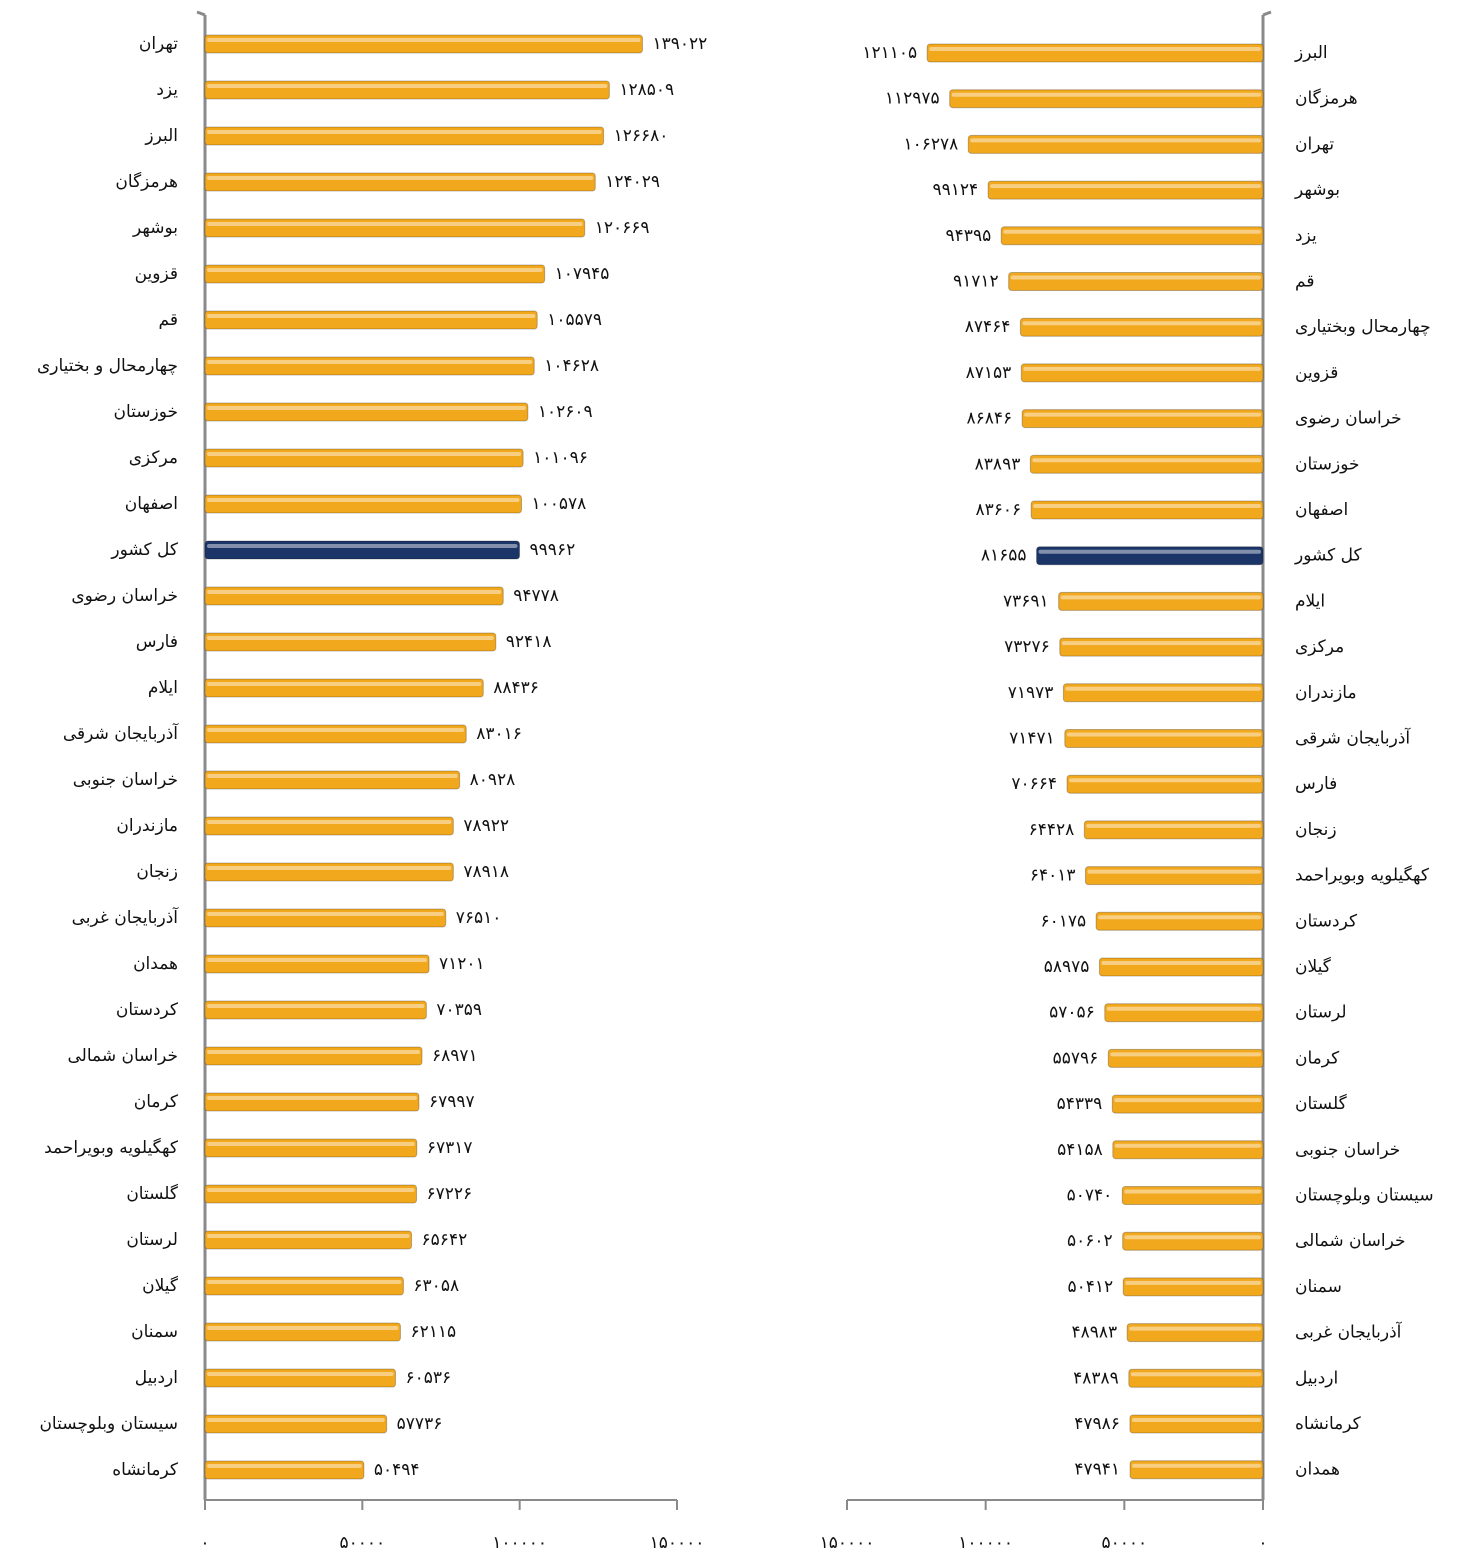 The image size is (1459, 1553). Describe the element at coordinates (1053, 876) in the screenshot. I see `value-label: ۶۴۰۱۳` at that location.